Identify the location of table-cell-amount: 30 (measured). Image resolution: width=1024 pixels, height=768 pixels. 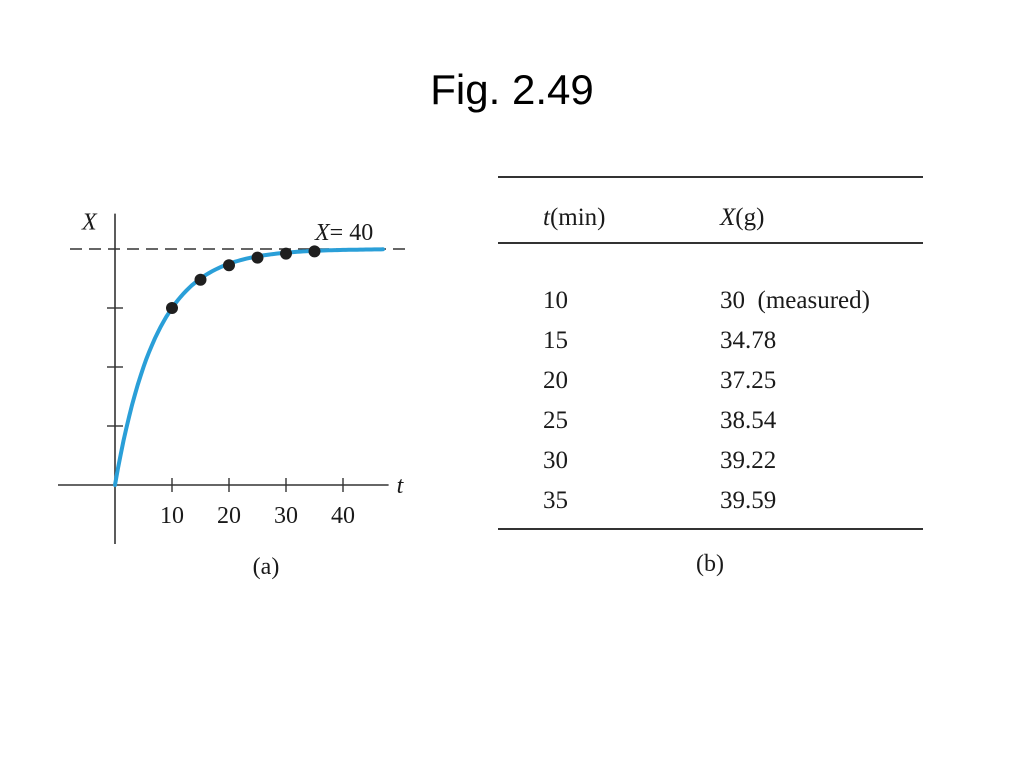
(795, 300).